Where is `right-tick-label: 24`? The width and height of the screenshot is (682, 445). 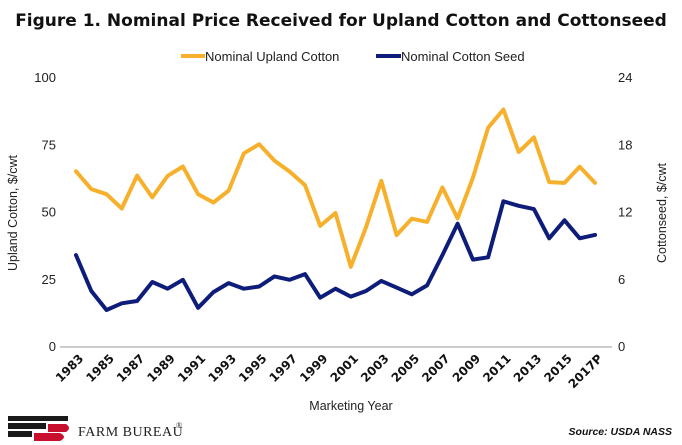
right-tick-label: 24 is located at coordinates (625, 77).